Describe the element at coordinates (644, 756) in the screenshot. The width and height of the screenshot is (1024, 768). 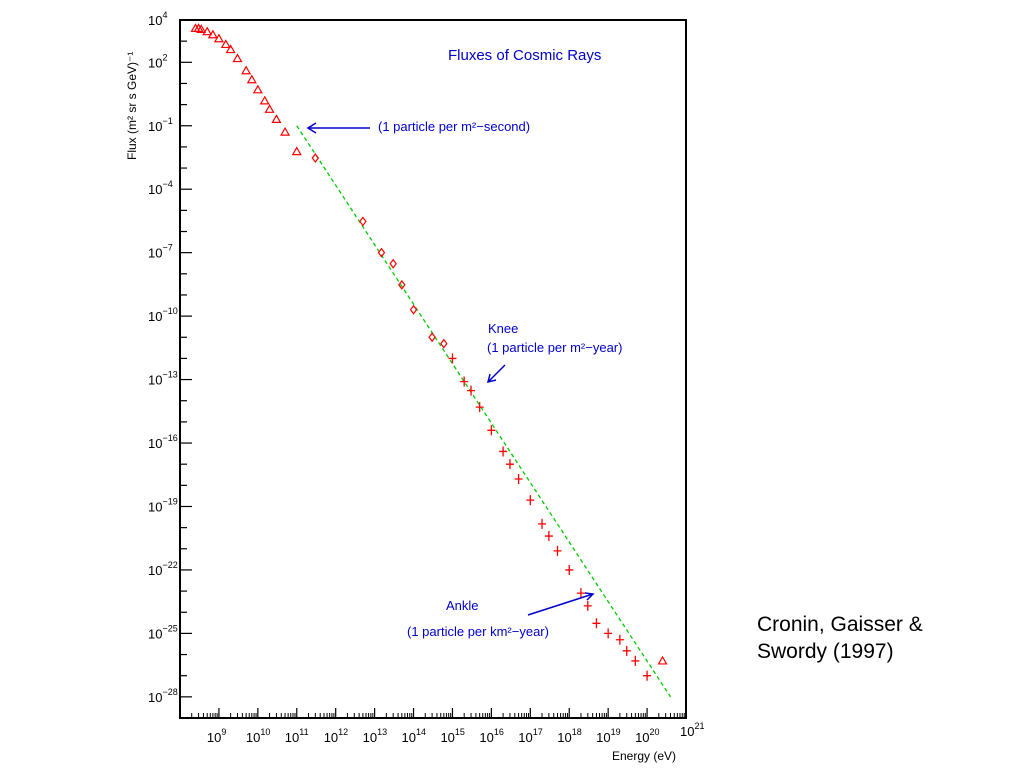
I see `x-axis-title: Energy (eV)` at that location.